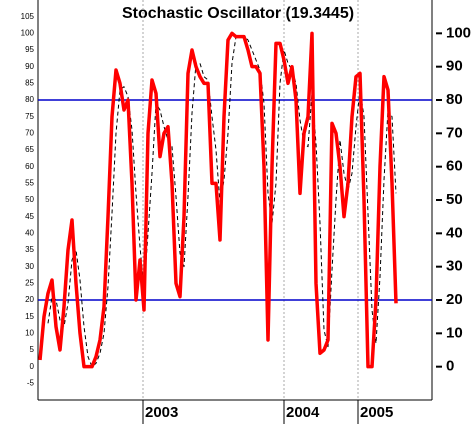 The width and height of the screenshot is (472, 424). Describe the element at coordinates (29, 82) in the screenshot. I see `y-tick-label: 85` at that location.